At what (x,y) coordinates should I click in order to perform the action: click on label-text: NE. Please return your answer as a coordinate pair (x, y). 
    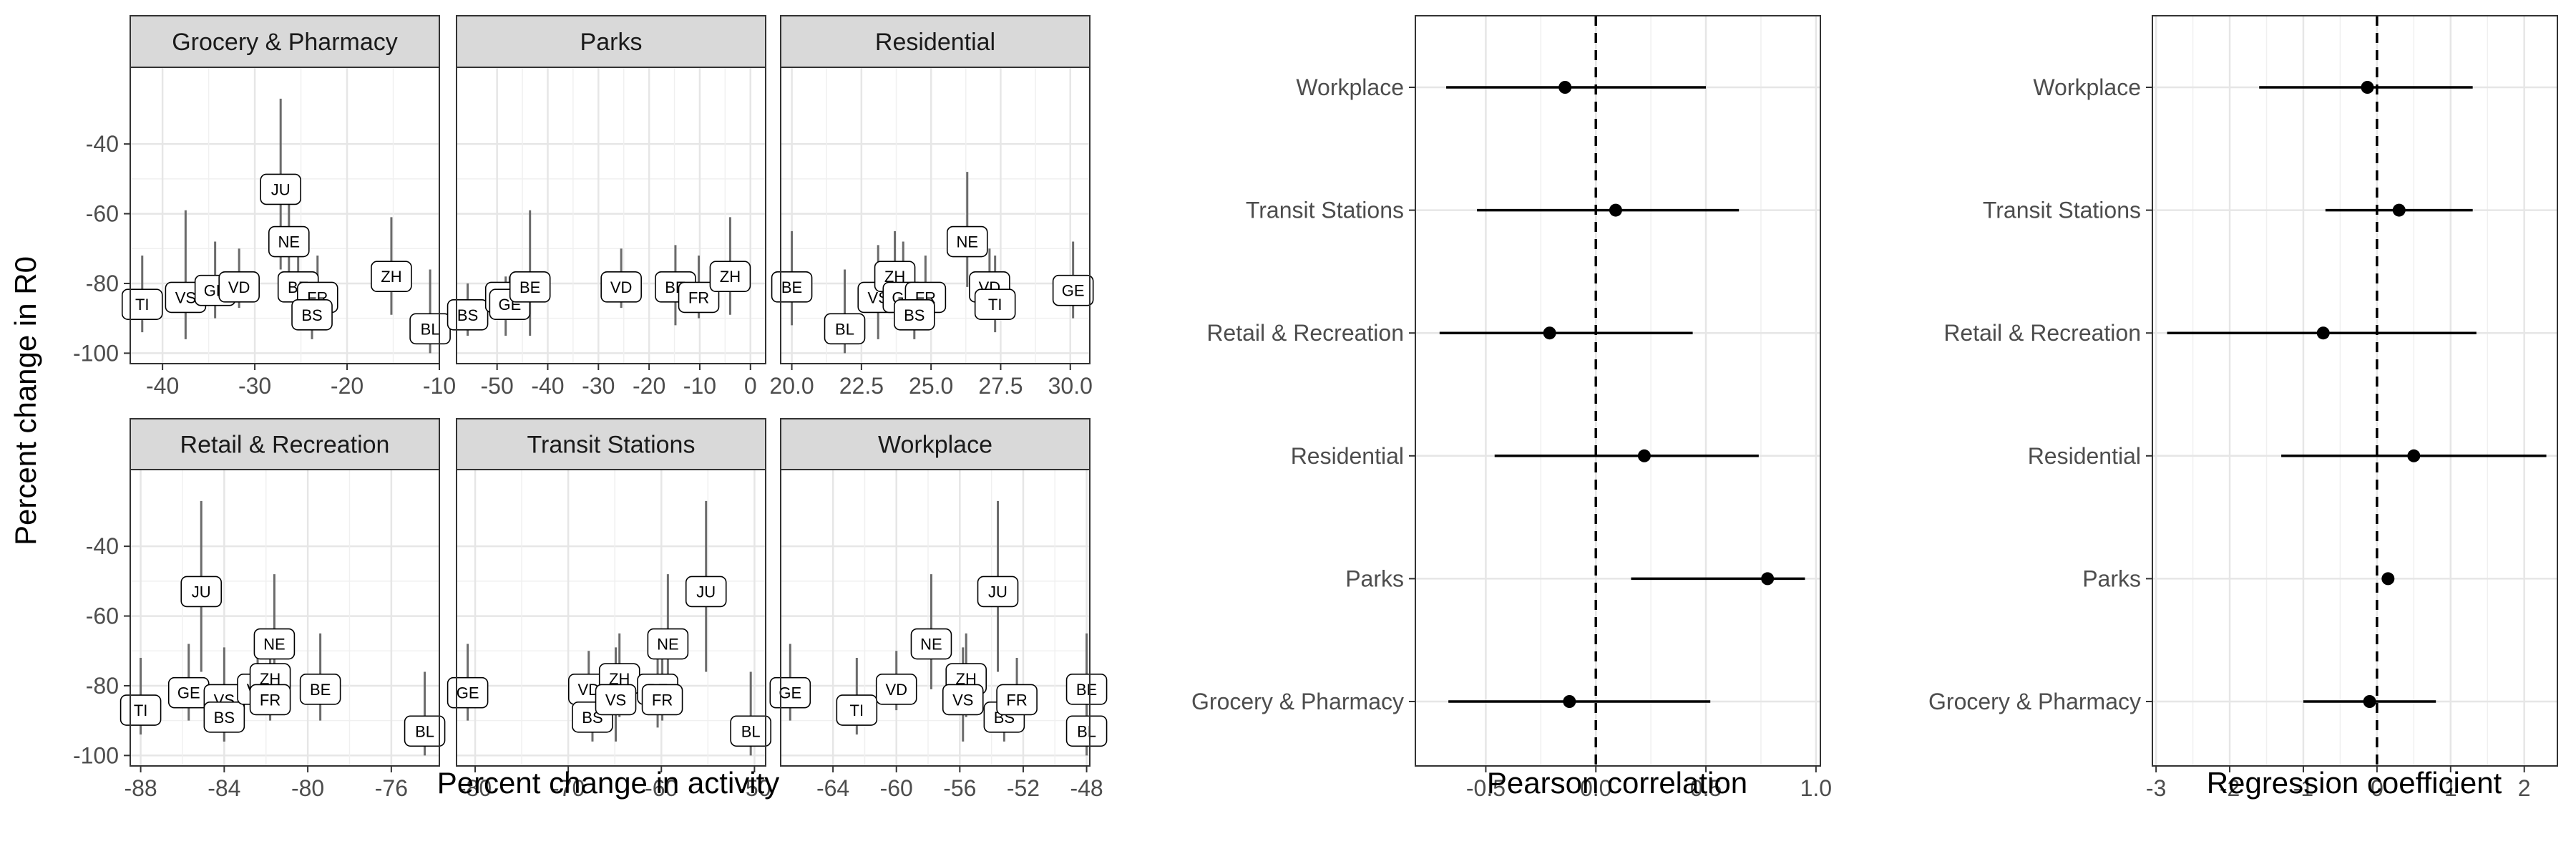
    Looking at the image, I should click on (289, 242).